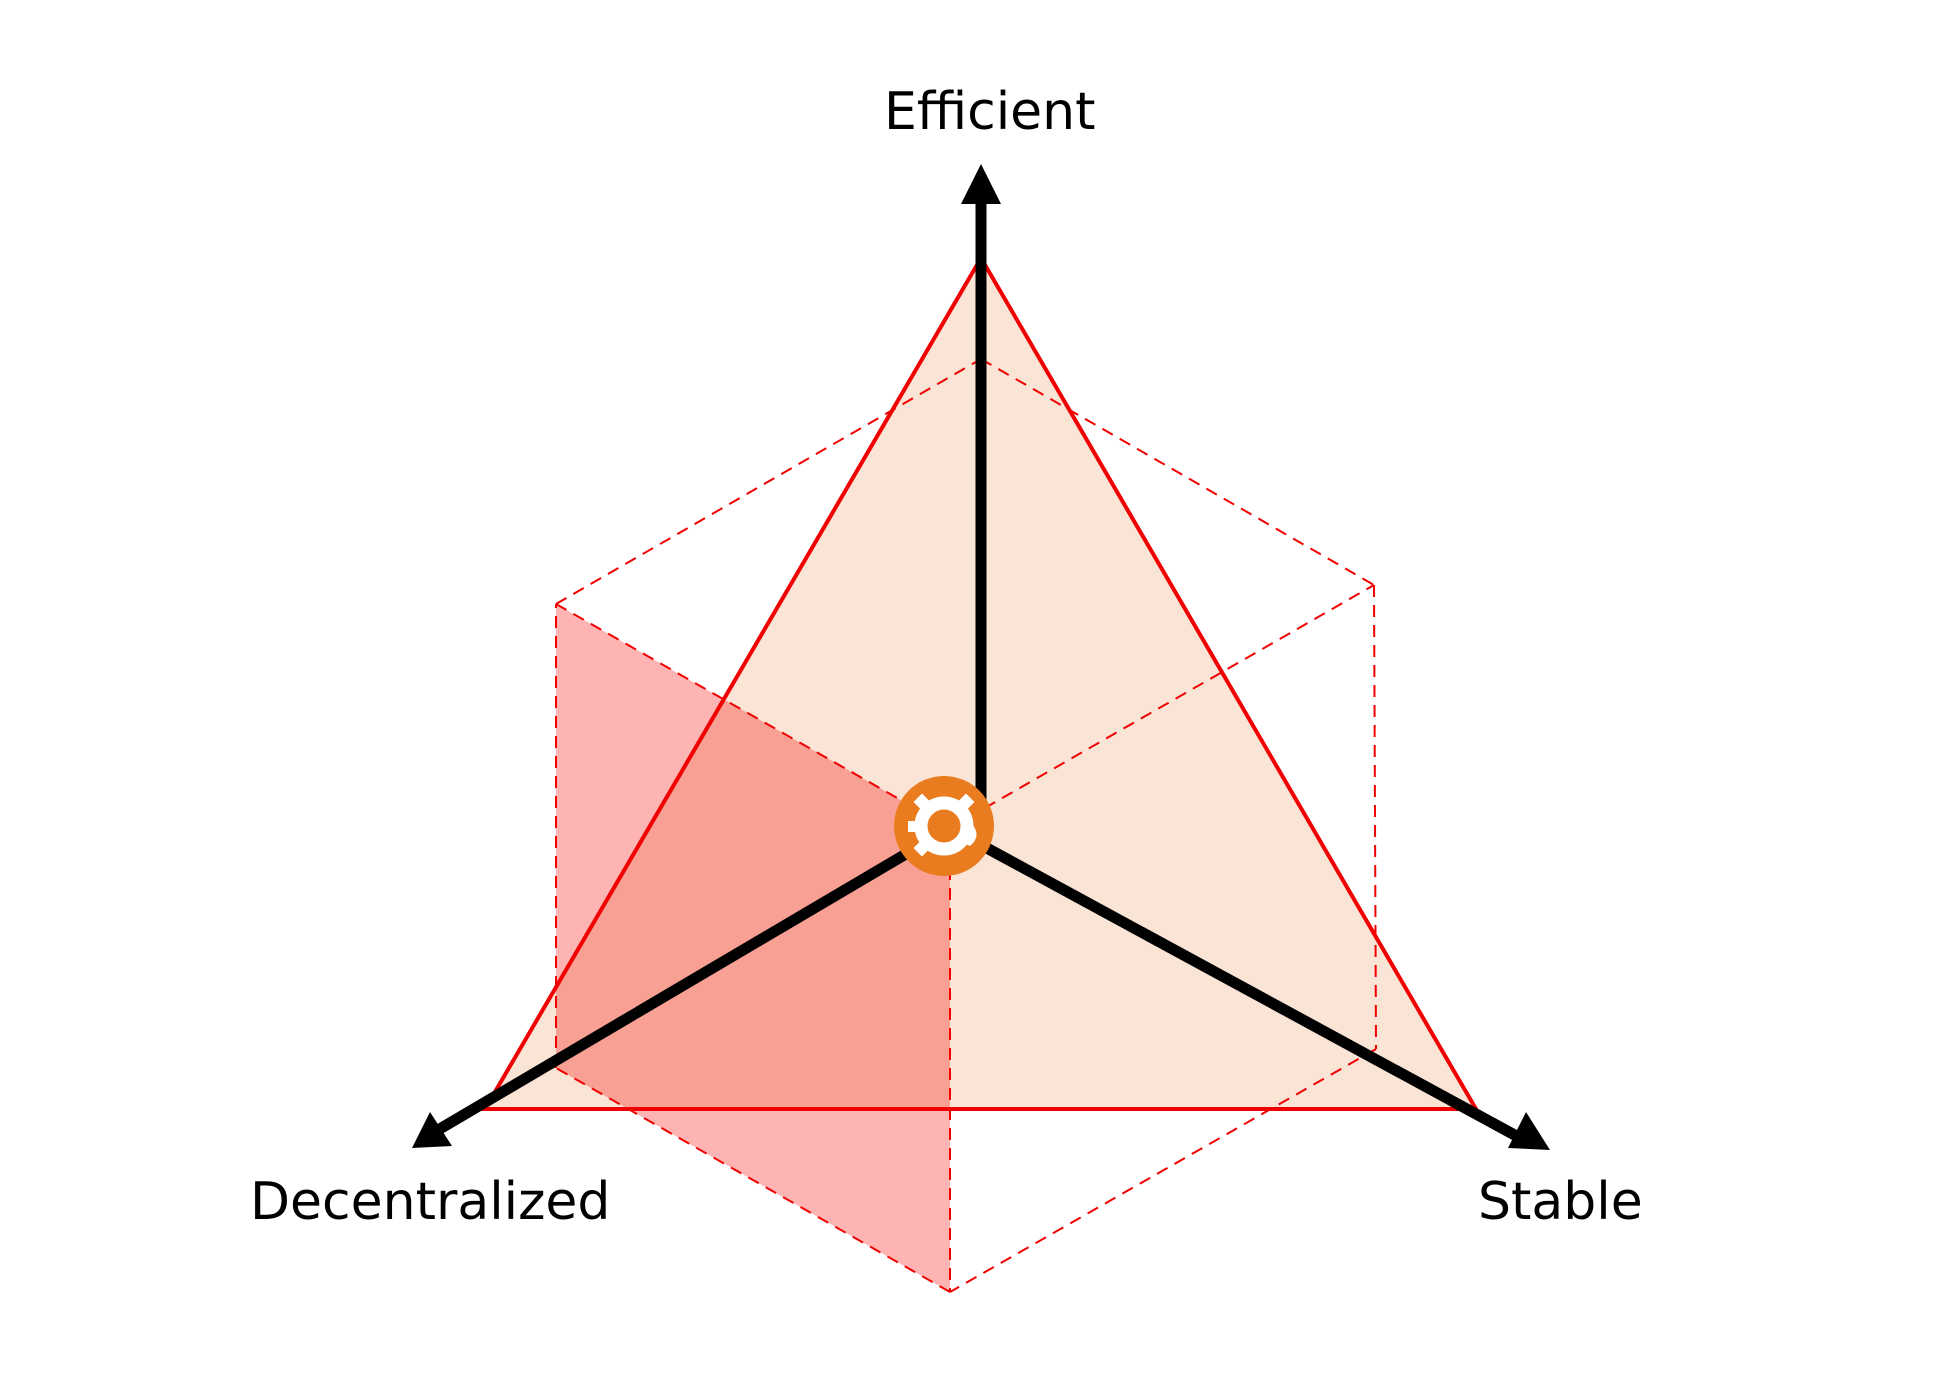 This screenshot has width=1943, height=1393. I want to click on axis-label-decentralized: Decentralized, so click(430, 1202).